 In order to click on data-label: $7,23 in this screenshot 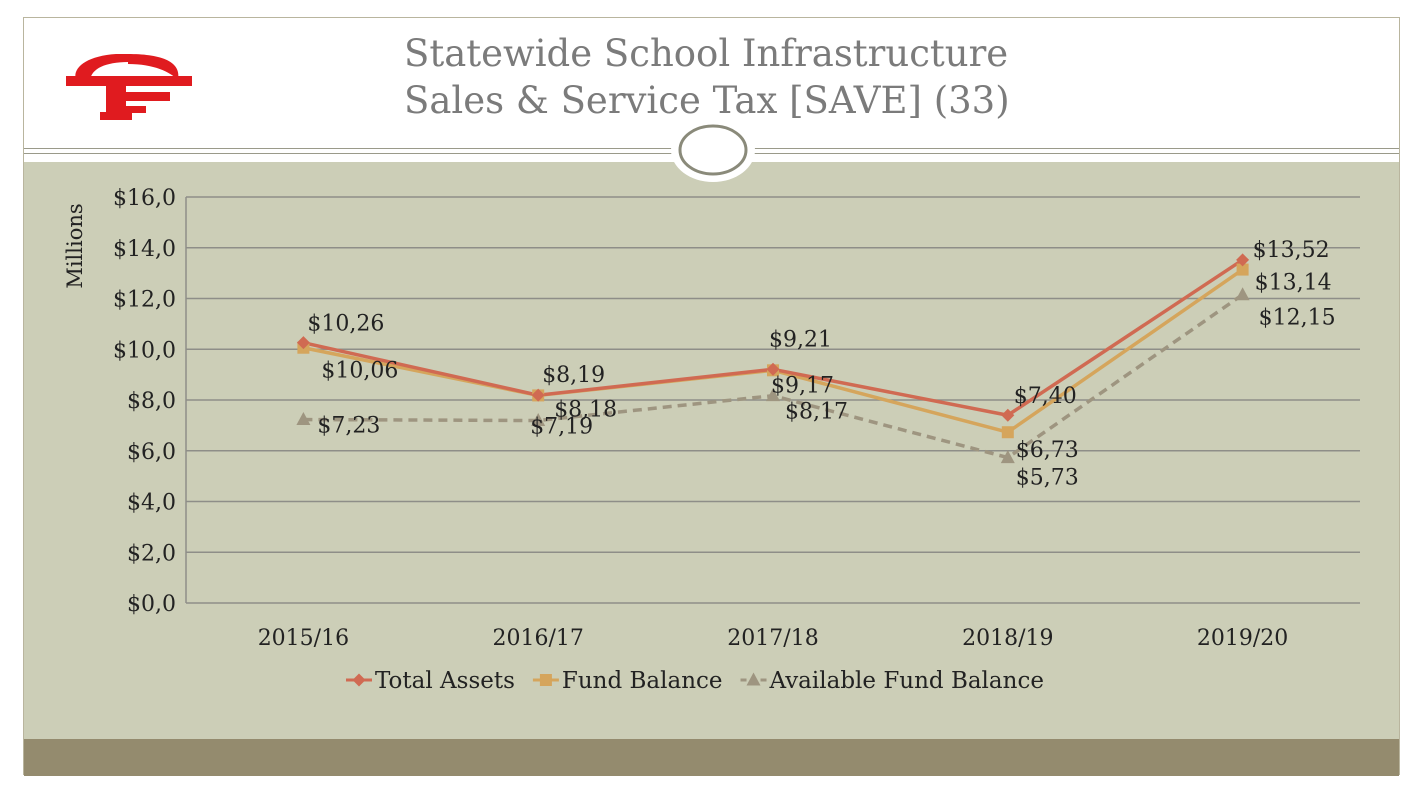, I will do `click(348, 426)`.